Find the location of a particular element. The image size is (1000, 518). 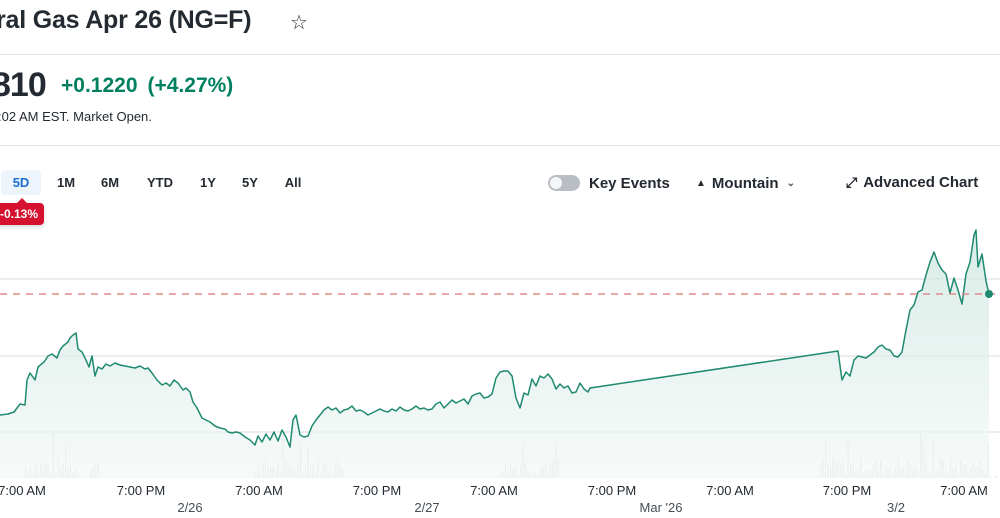

chart-type-label: Mountain is located at coordinates (745, 183).